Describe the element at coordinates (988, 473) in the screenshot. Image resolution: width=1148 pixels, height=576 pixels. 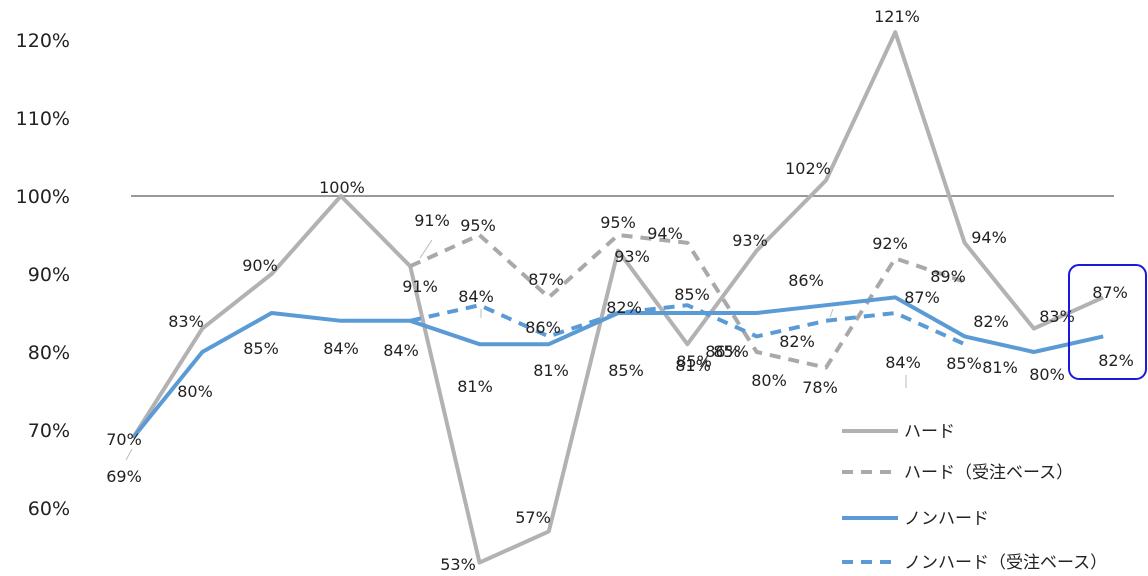
I see `legend-label: ハード（受注ベース）` at that location.